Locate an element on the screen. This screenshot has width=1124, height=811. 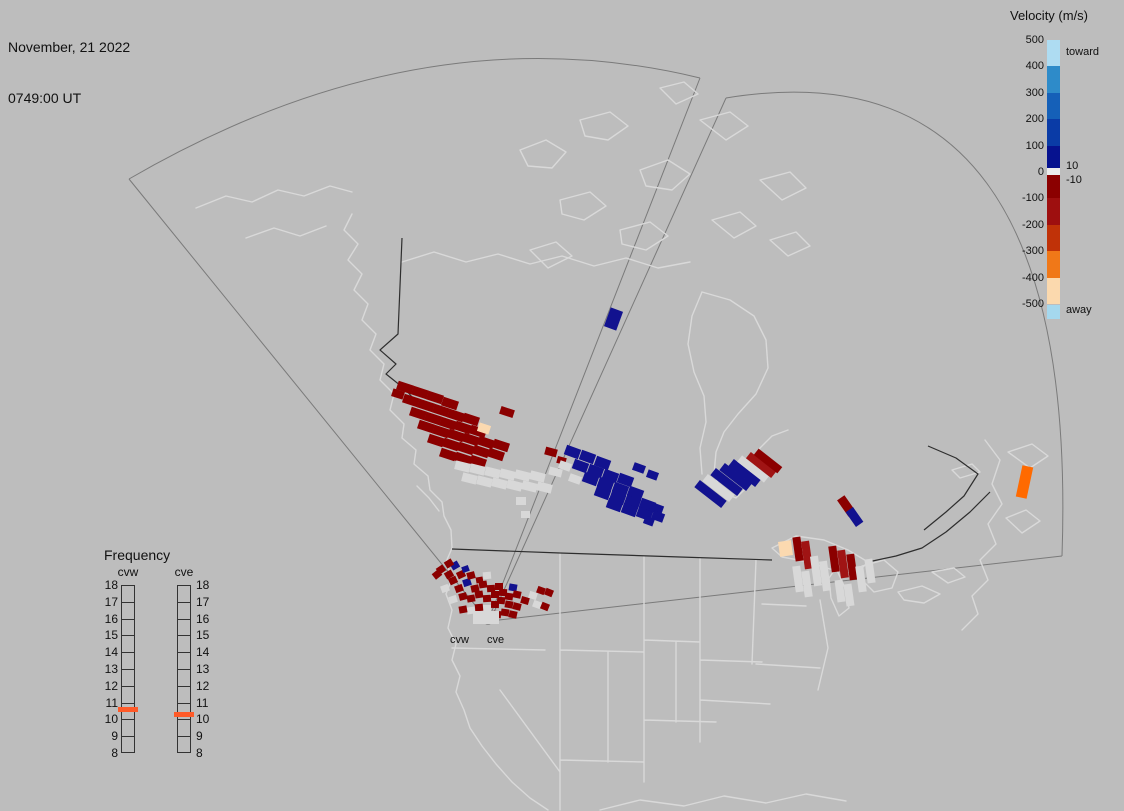
plus-ten-label: 10 is located at coordinates (1072, 166).